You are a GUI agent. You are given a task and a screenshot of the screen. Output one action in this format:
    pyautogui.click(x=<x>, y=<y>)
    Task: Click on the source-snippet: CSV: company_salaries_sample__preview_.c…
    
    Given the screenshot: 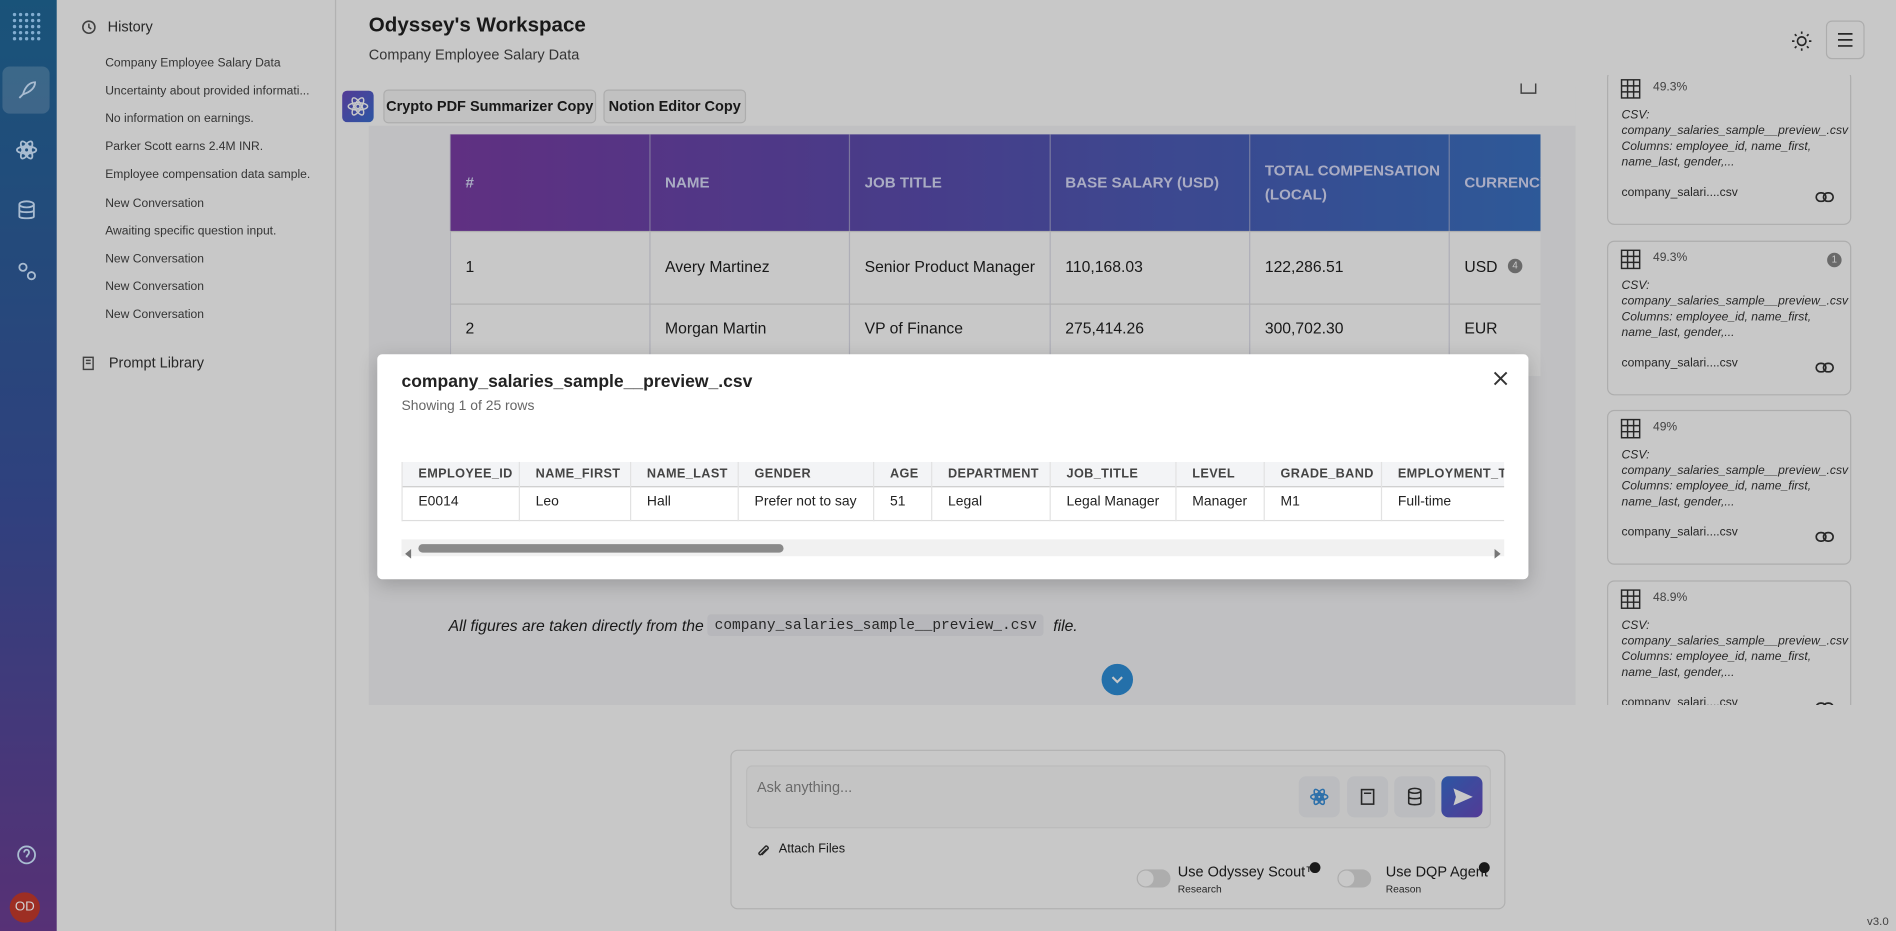 What is the action you would take?
    pyautogui.click(x=1735, y=648)
    